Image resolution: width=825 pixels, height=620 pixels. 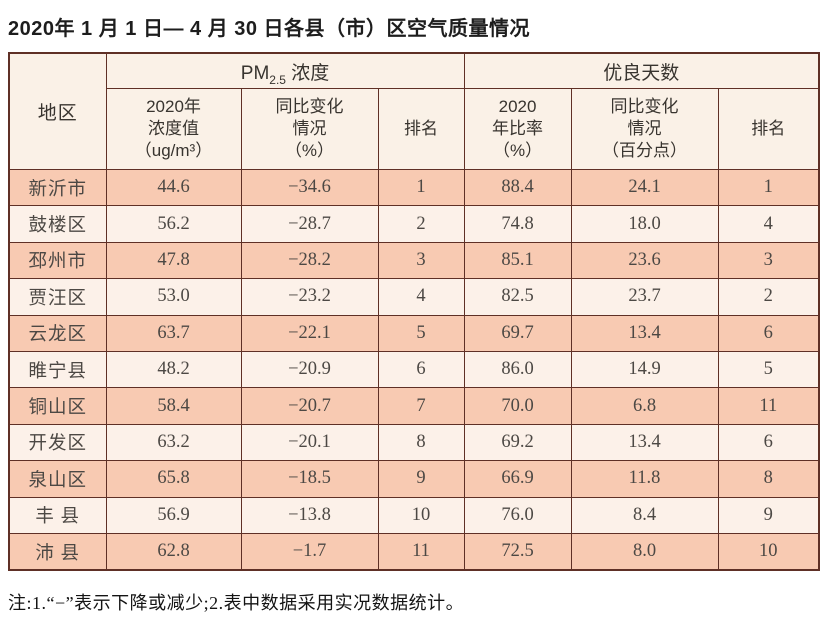 I want to click on header-group-good-days: 优良天数, so click(x=641, y=70).